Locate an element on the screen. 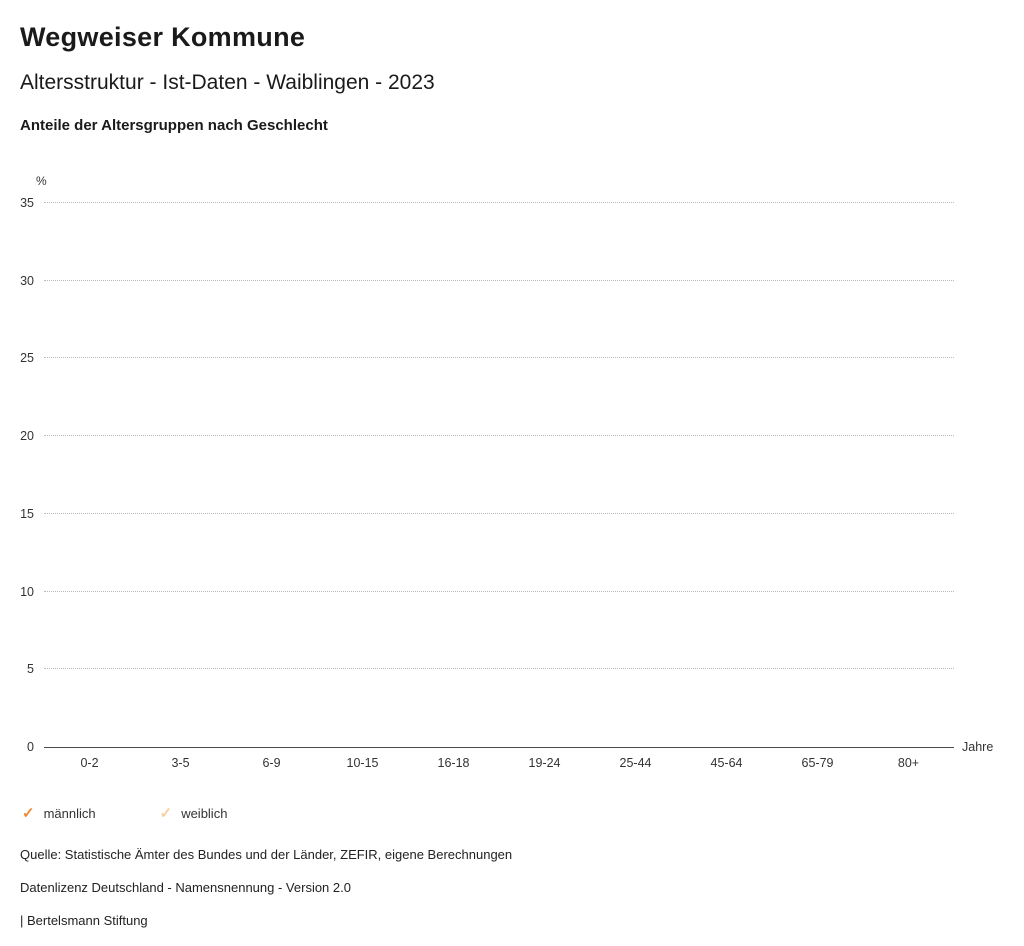 The width and height of the screenshot is (1024, 946). x-tick-6-9: 6-9 is located at coordinates (271, 763).